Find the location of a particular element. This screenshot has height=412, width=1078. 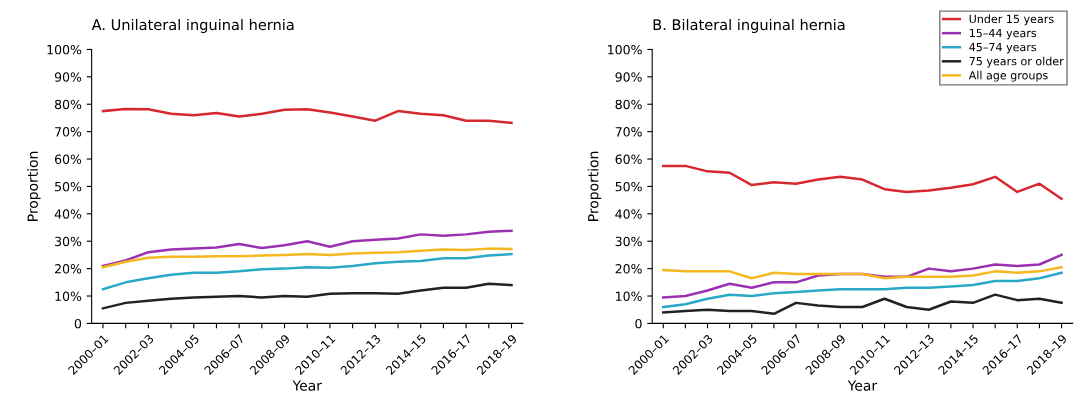

legend-label: Under 15 years is located at coordinates (1011, 20).